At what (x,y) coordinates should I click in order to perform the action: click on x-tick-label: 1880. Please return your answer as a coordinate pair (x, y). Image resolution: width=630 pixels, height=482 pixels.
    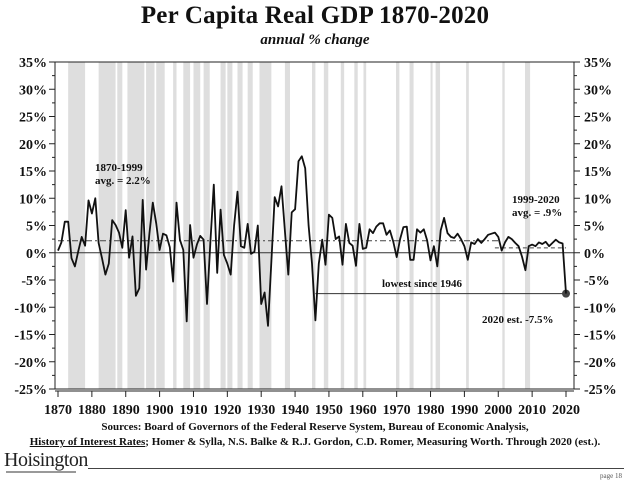
    Looking at the image, I should click on (92, 410).